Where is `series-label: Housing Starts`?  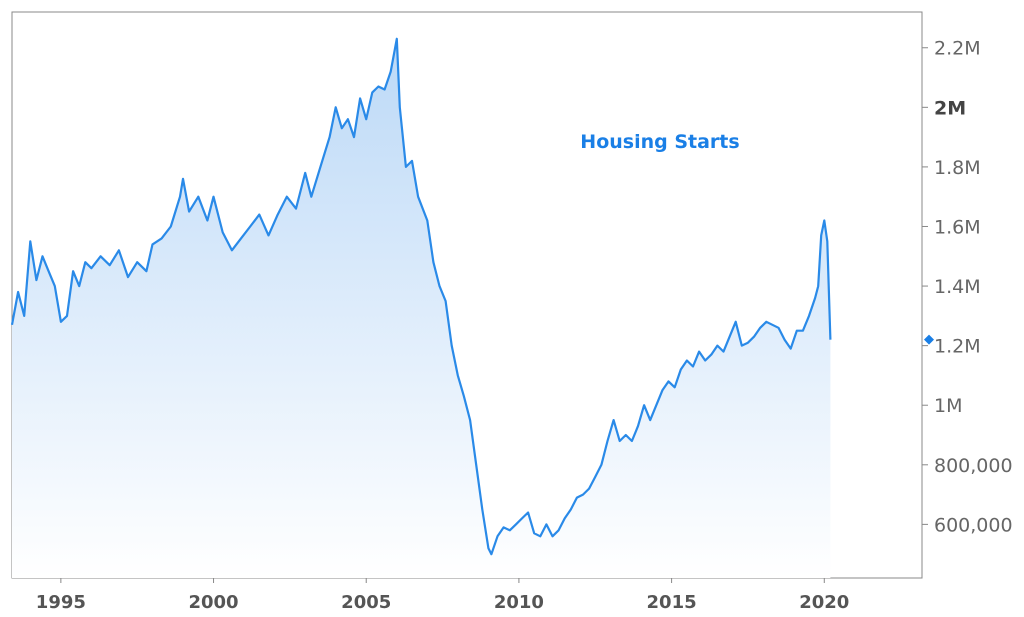
series-label: Housing Starts is located at coordinates (659, 142).